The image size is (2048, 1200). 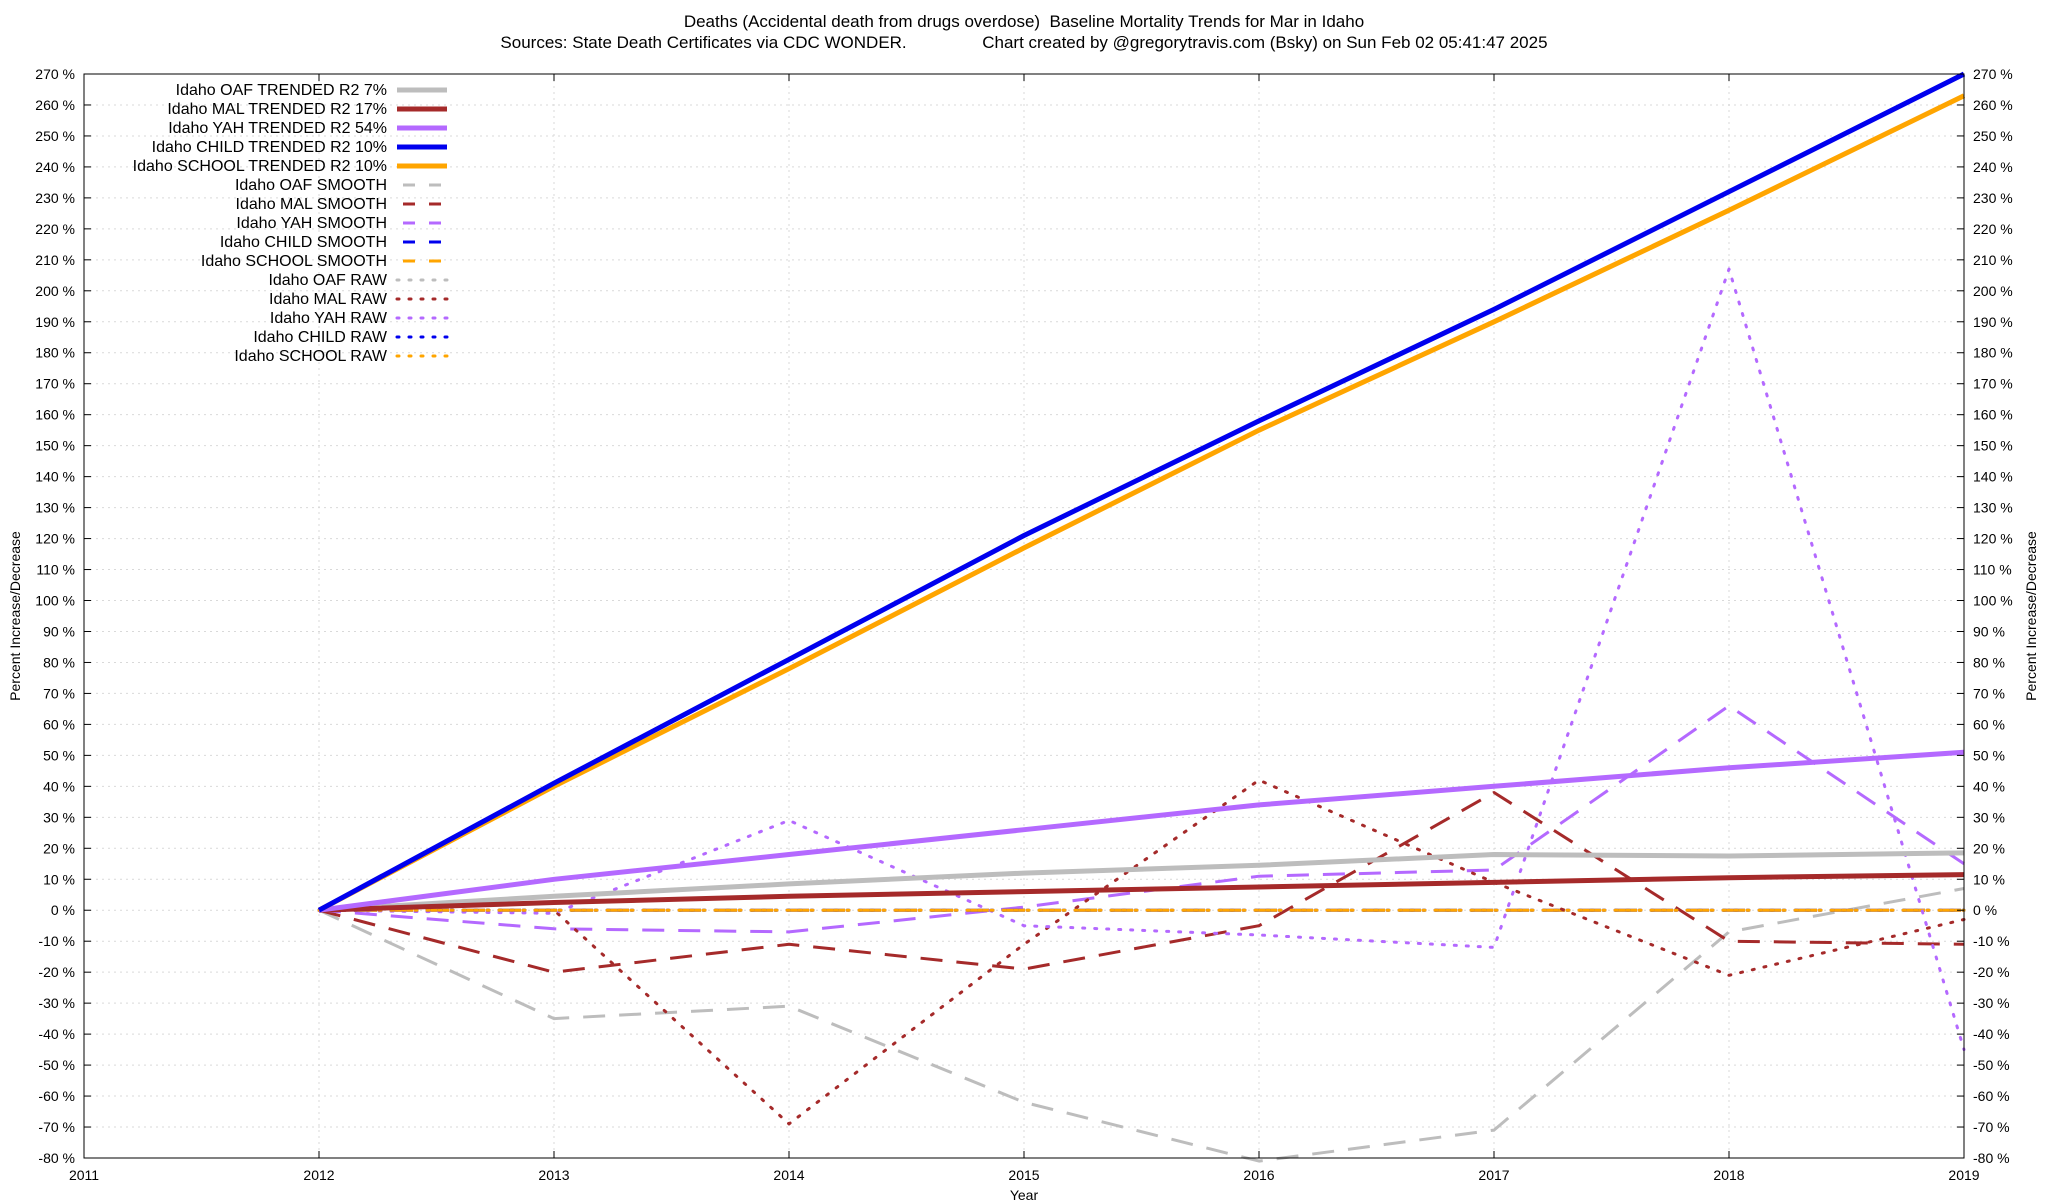 I want to click on y-tick-label: 110 %, so click(x=55, y=570).